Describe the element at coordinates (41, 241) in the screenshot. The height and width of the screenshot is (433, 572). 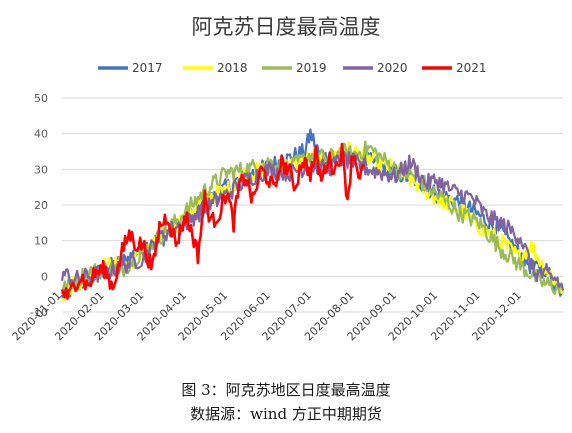
I see `y-tick-label: 10` at that location.